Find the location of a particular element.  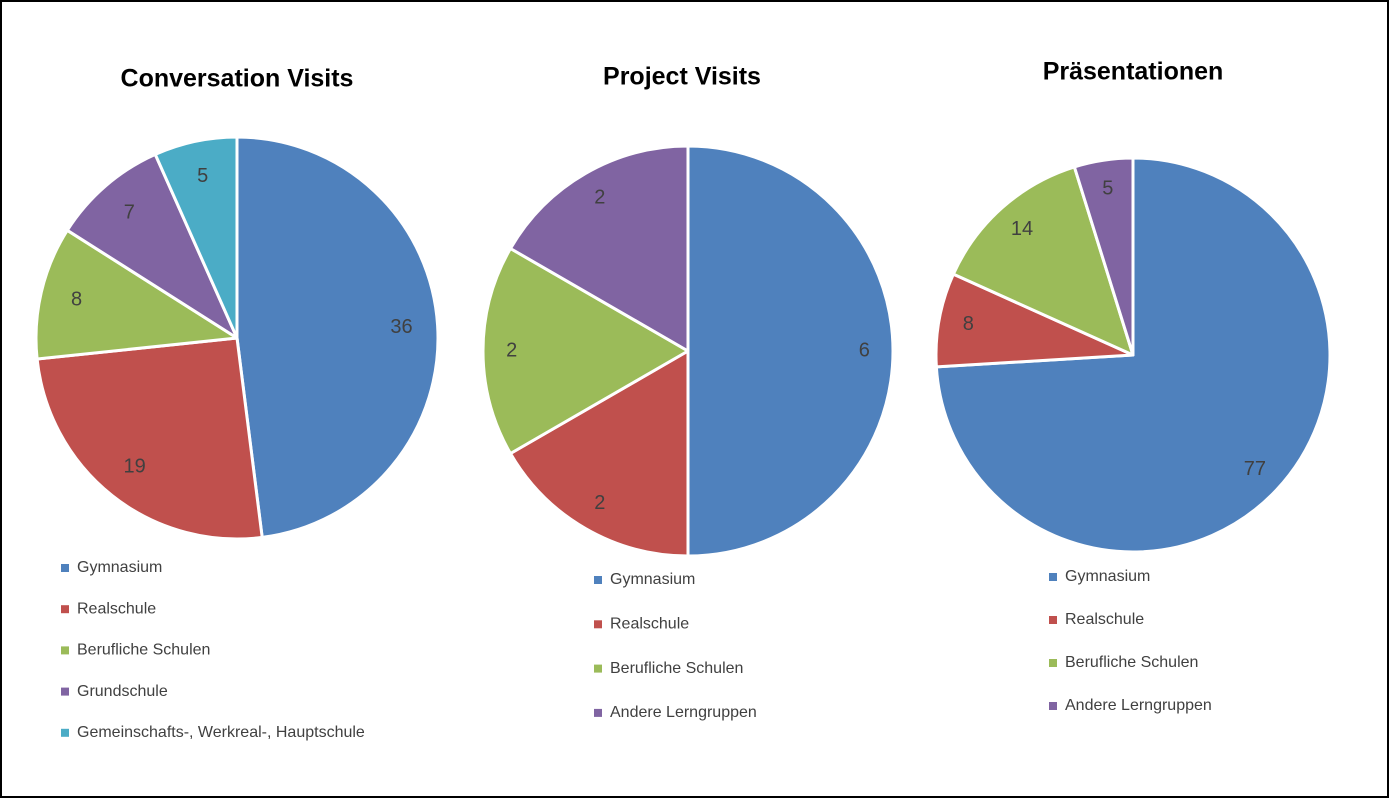

chart-title: Präsentationen is located at coordinates (1133, 72).